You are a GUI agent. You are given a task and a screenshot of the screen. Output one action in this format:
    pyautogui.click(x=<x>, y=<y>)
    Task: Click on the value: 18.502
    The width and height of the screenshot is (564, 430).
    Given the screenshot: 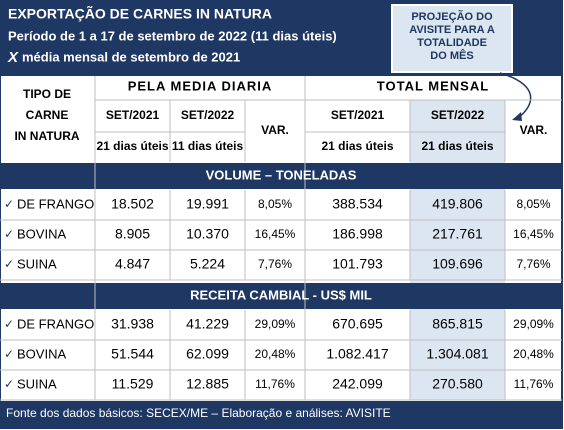 What is the action you would take?
    pyautogui.click(x=132, y=204)
    